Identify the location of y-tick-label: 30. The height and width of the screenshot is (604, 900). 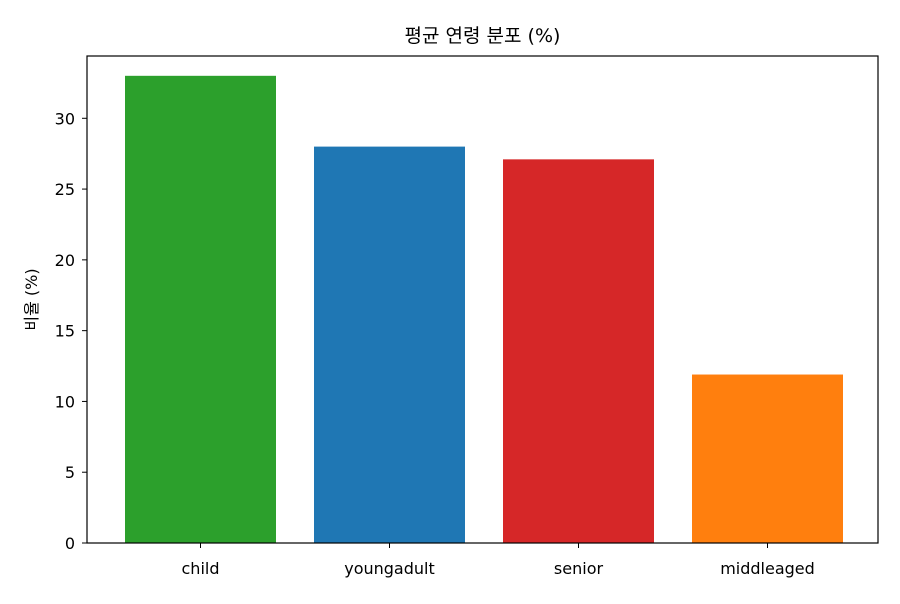
(65, 118).